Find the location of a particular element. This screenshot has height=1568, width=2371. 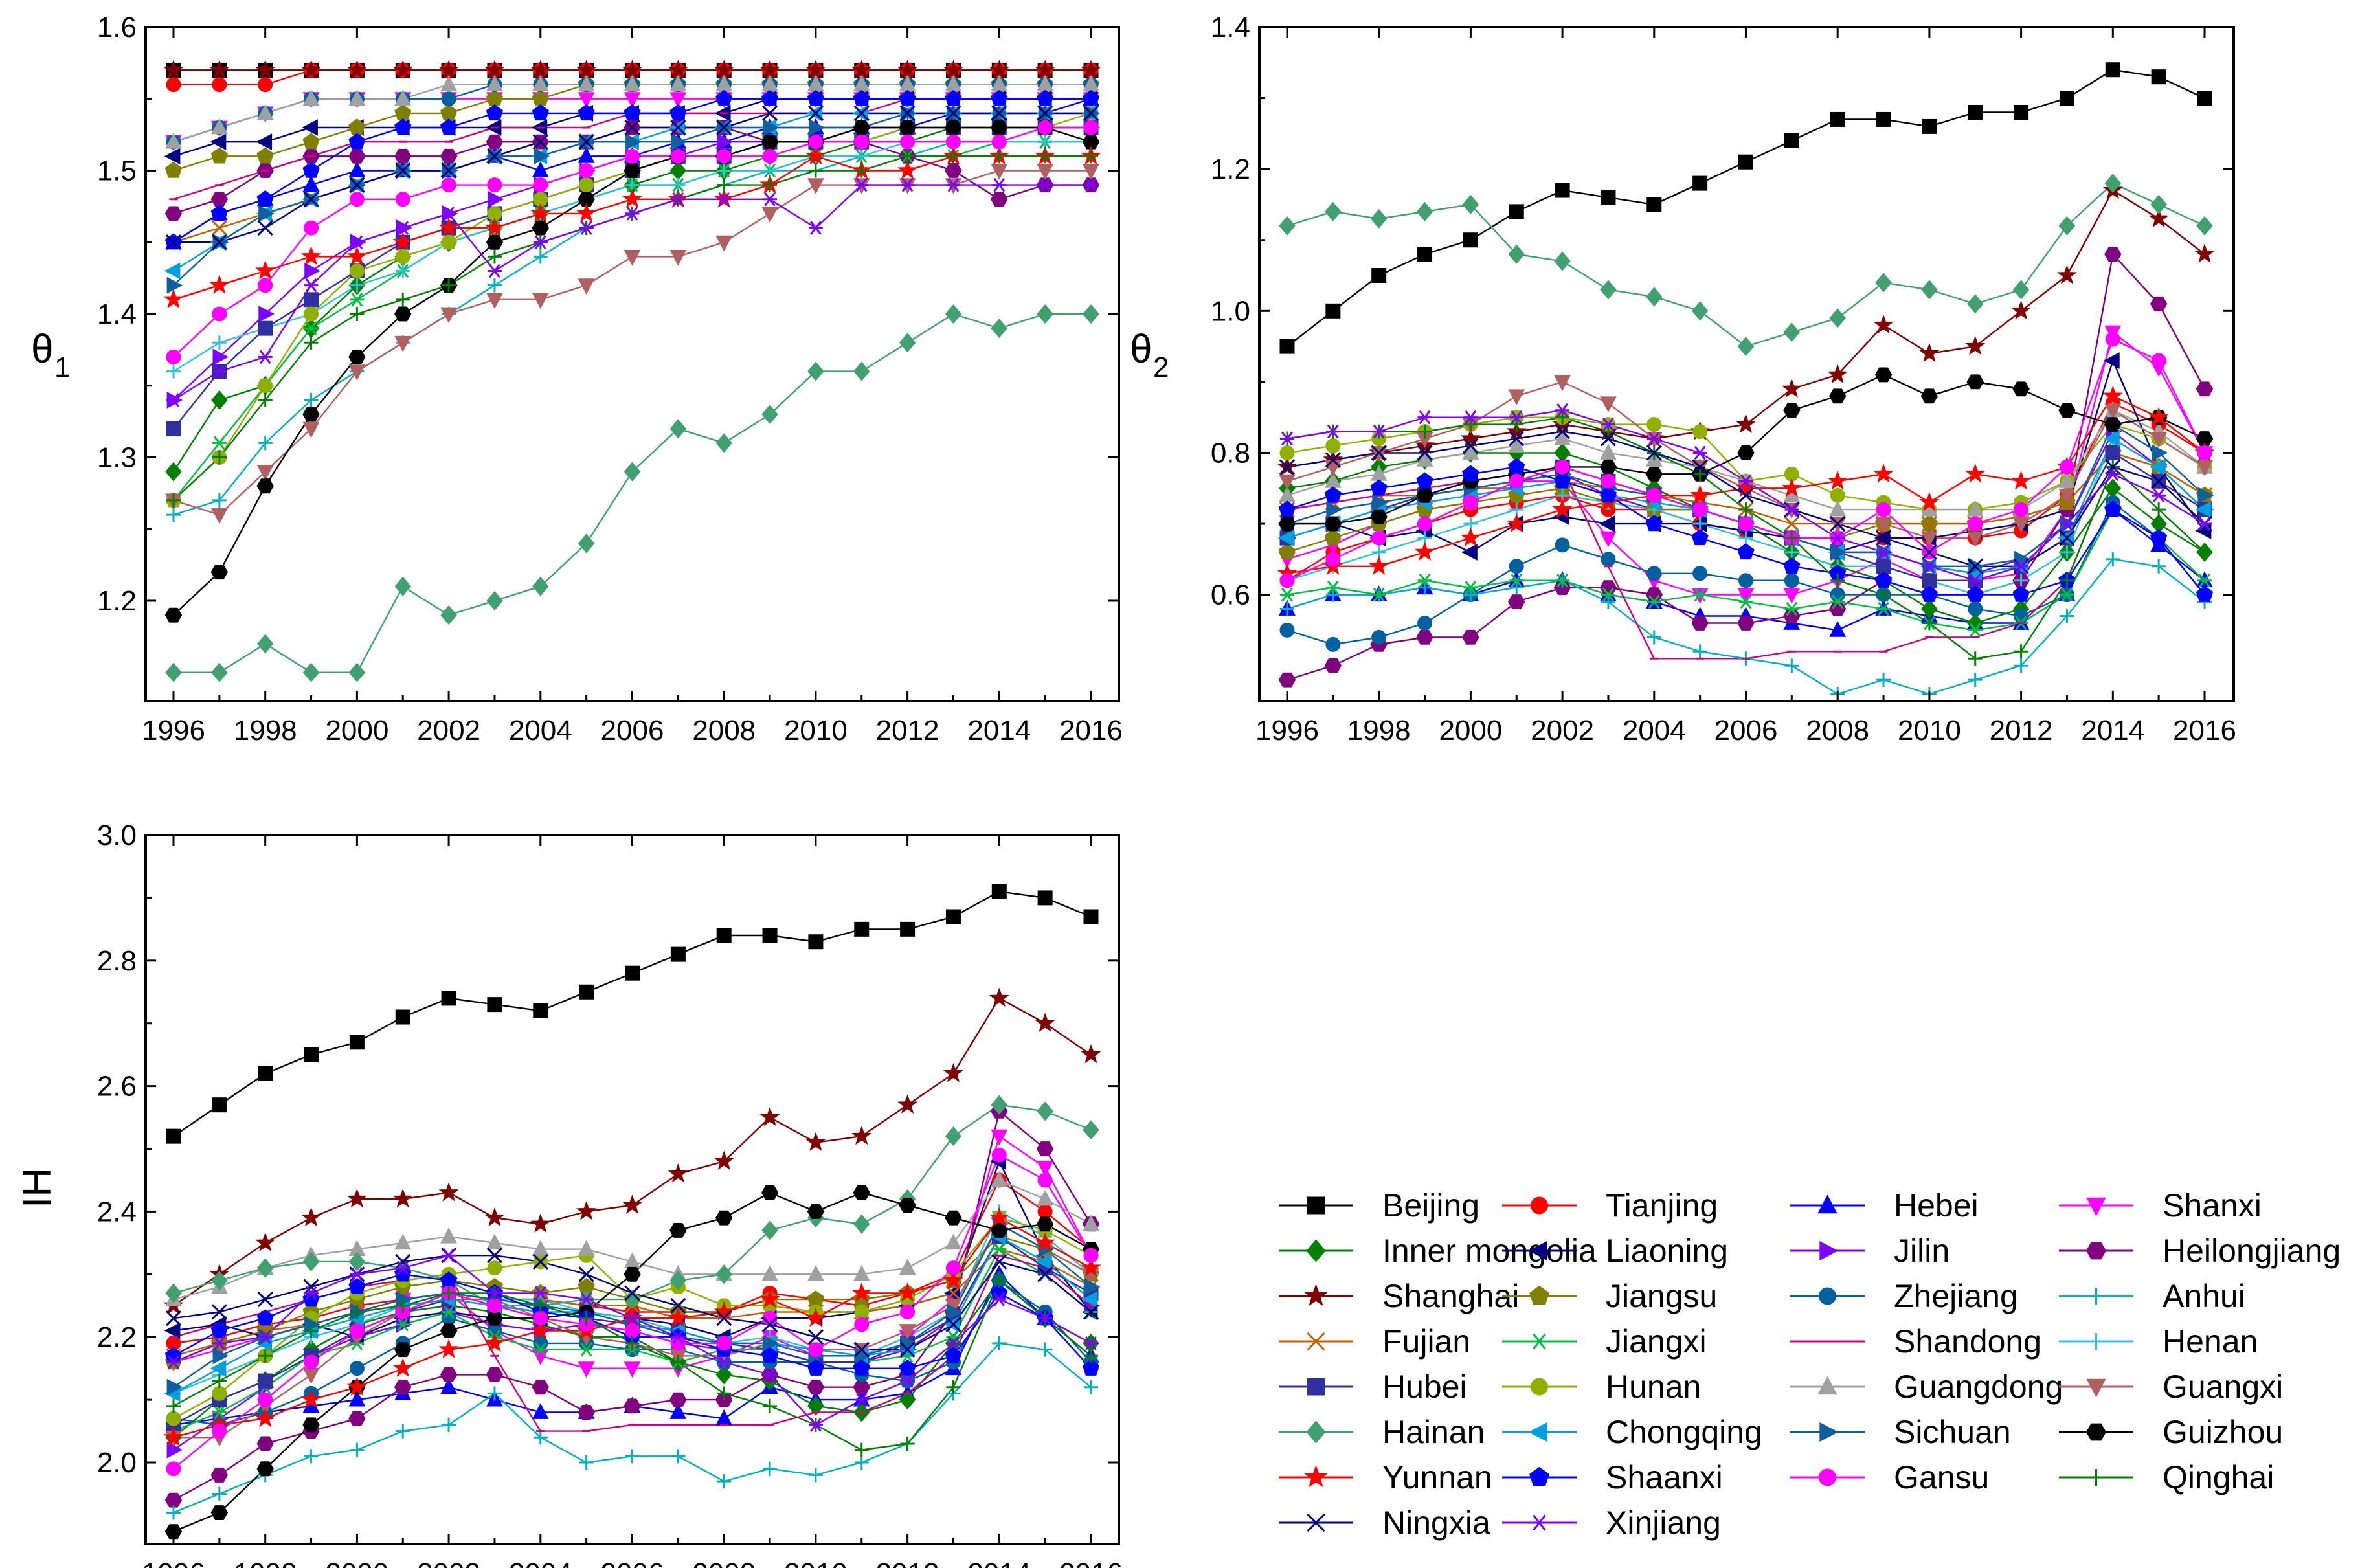

y-tick-label: 2.6 is located at coordinates (117, 1087).